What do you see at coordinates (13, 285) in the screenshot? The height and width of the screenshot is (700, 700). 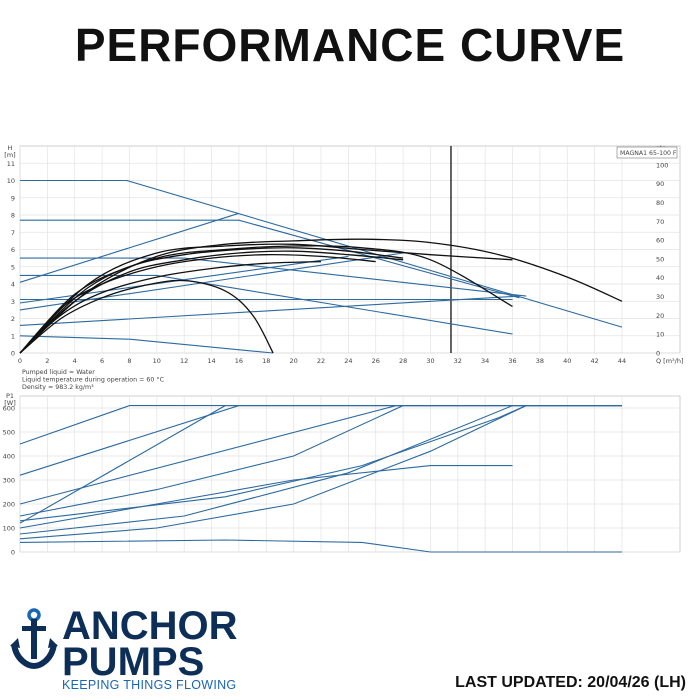 I see `y-tick-label: 4` at bounding box center [13, 285].